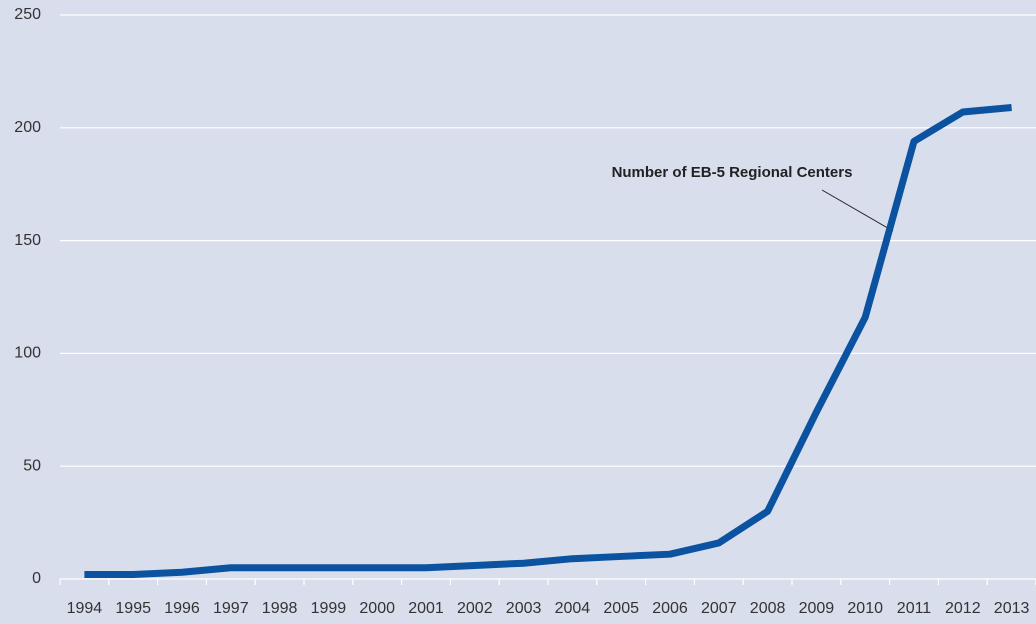 The height and width of the screenshot is (624, 1036). Describe the element at coordinates (963, 608) in the screenshot. I see `x-tick-label: 2012` at that location.